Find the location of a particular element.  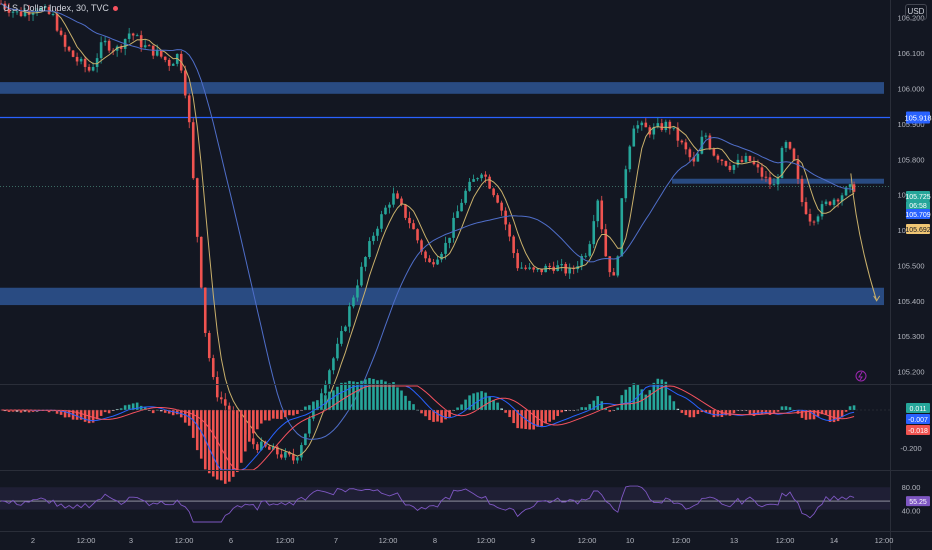

projection-arrow is located at coordinates (864, 237).